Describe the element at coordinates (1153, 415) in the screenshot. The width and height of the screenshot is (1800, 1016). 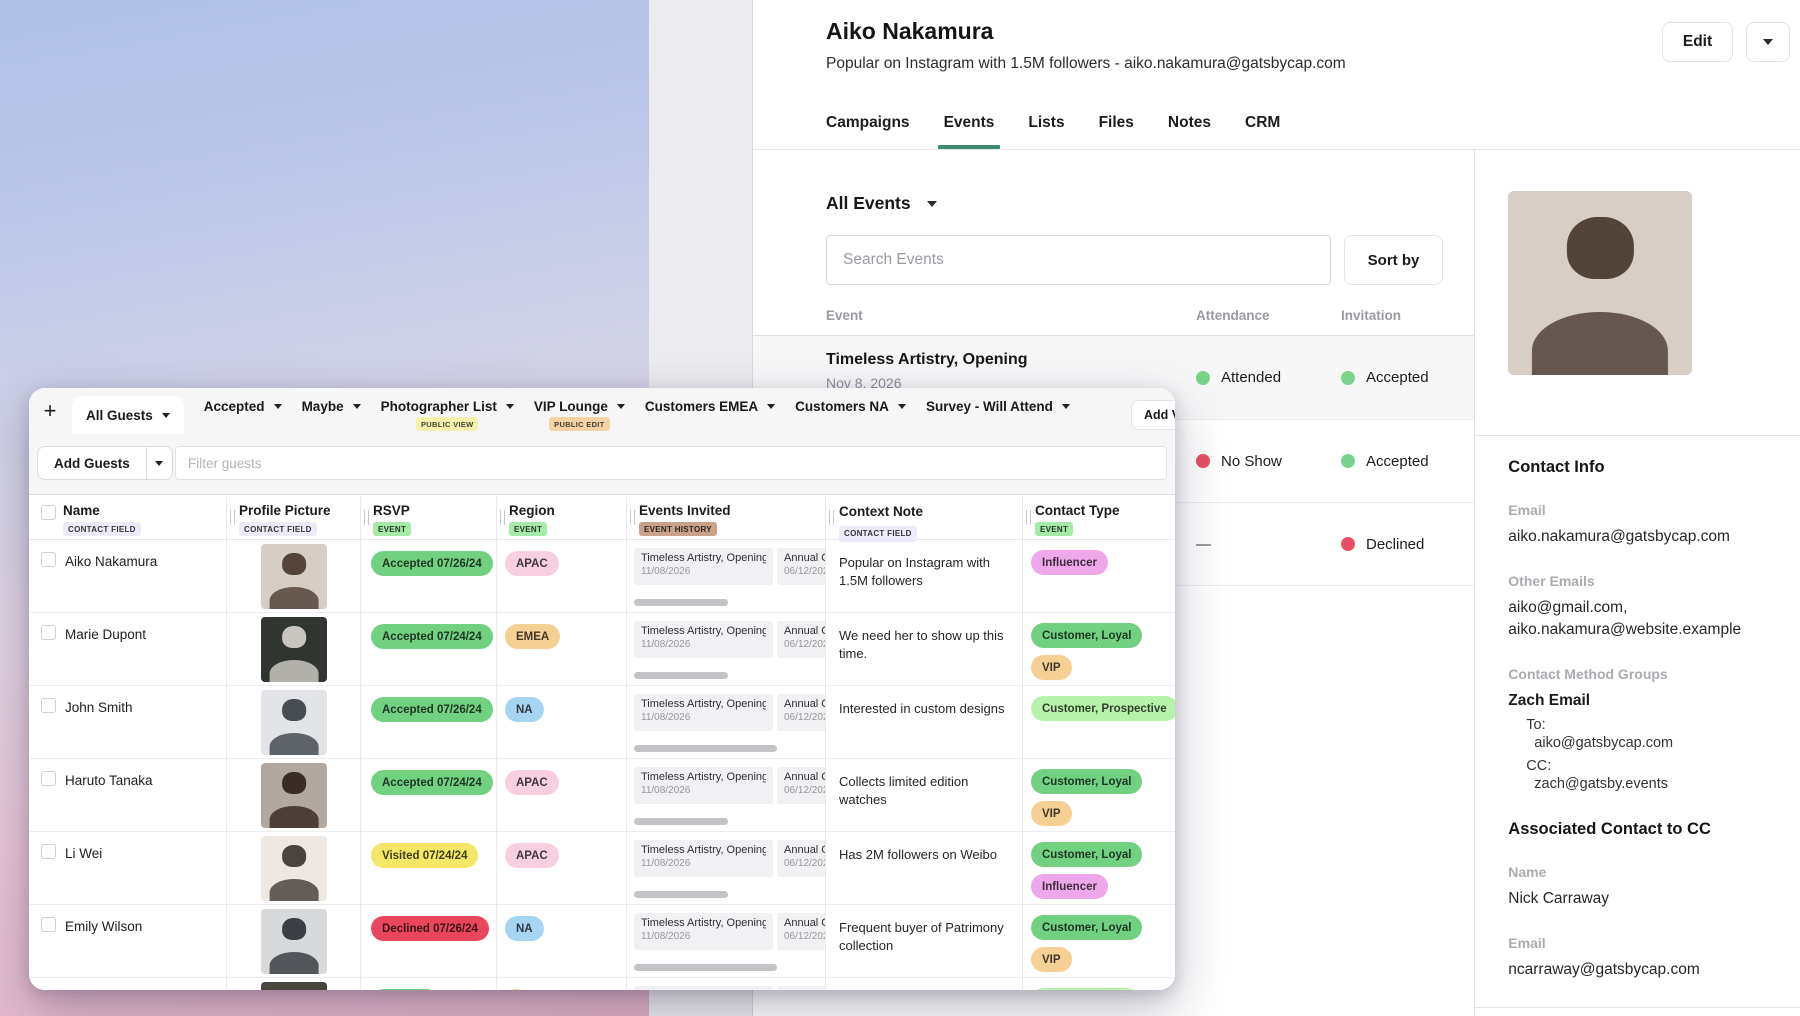
I see `add-view-button: Add View` at that location.